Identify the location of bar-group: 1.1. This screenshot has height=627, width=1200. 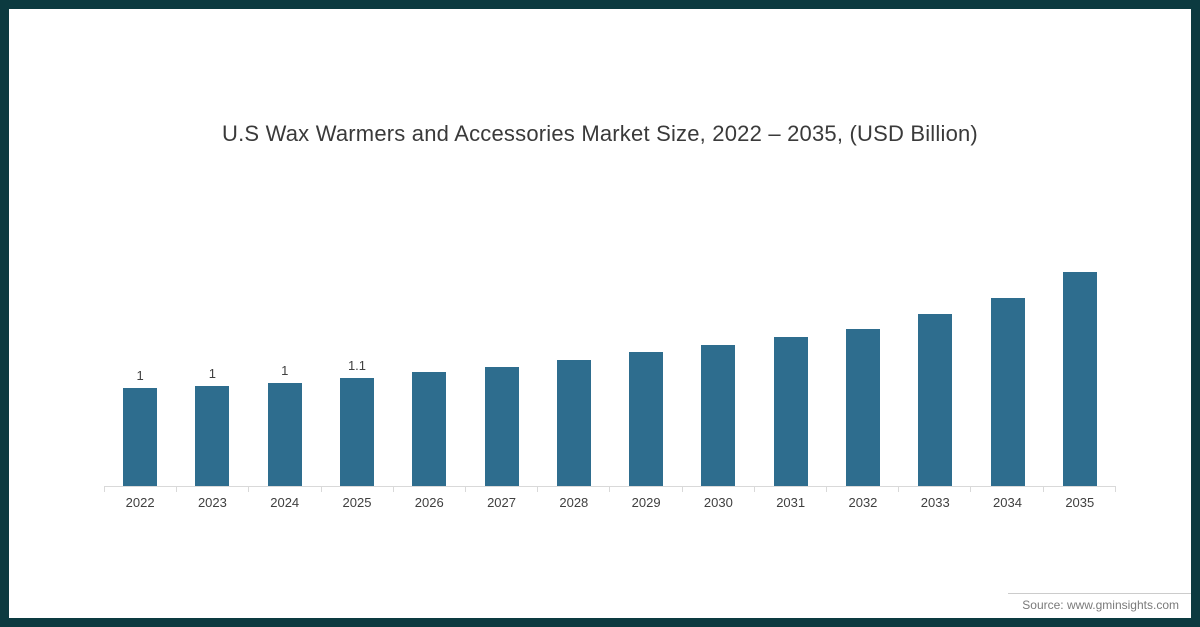
(357, 326).